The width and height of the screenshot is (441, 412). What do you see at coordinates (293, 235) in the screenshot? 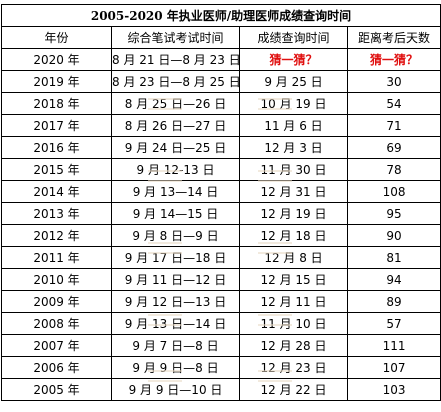
I see `query-time-cell: 12 月 18 日` at bounding box center [293, 235].